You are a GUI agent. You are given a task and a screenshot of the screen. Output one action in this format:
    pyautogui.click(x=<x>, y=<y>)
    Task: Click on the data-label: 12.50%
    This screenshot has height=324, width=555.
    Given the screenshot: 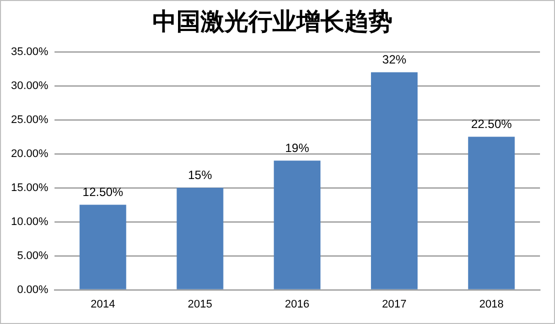 What is the action you would take?
    pyautogui.click(x=103, y=192)
    